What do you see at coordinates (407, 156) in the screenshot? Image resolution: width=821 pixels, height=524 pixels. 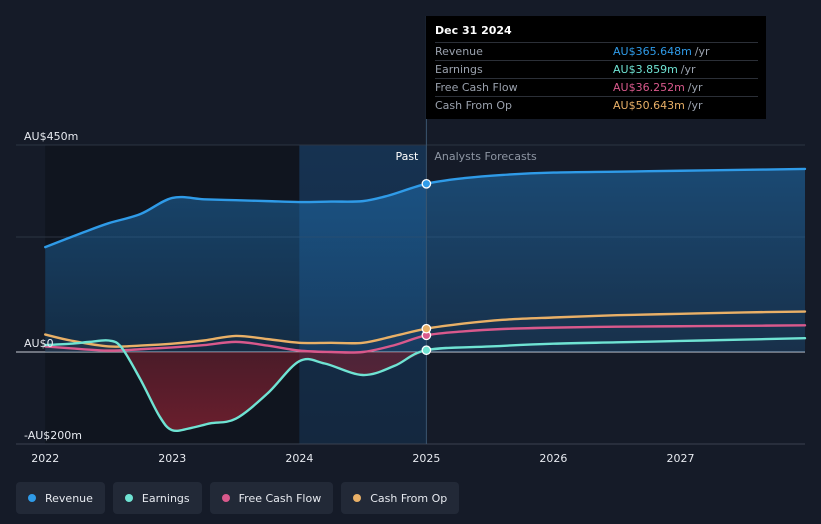 I see `past-label: Past` at bounding box center [407, 156].